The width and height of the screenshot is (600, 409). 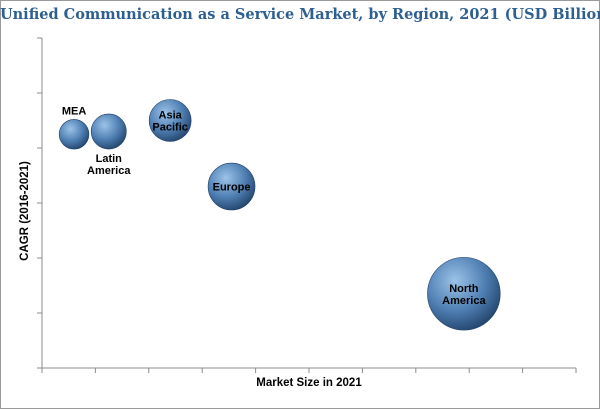 I want to click on y-axis-title: CAGR (2016-2021), so click(x=25, y=211).